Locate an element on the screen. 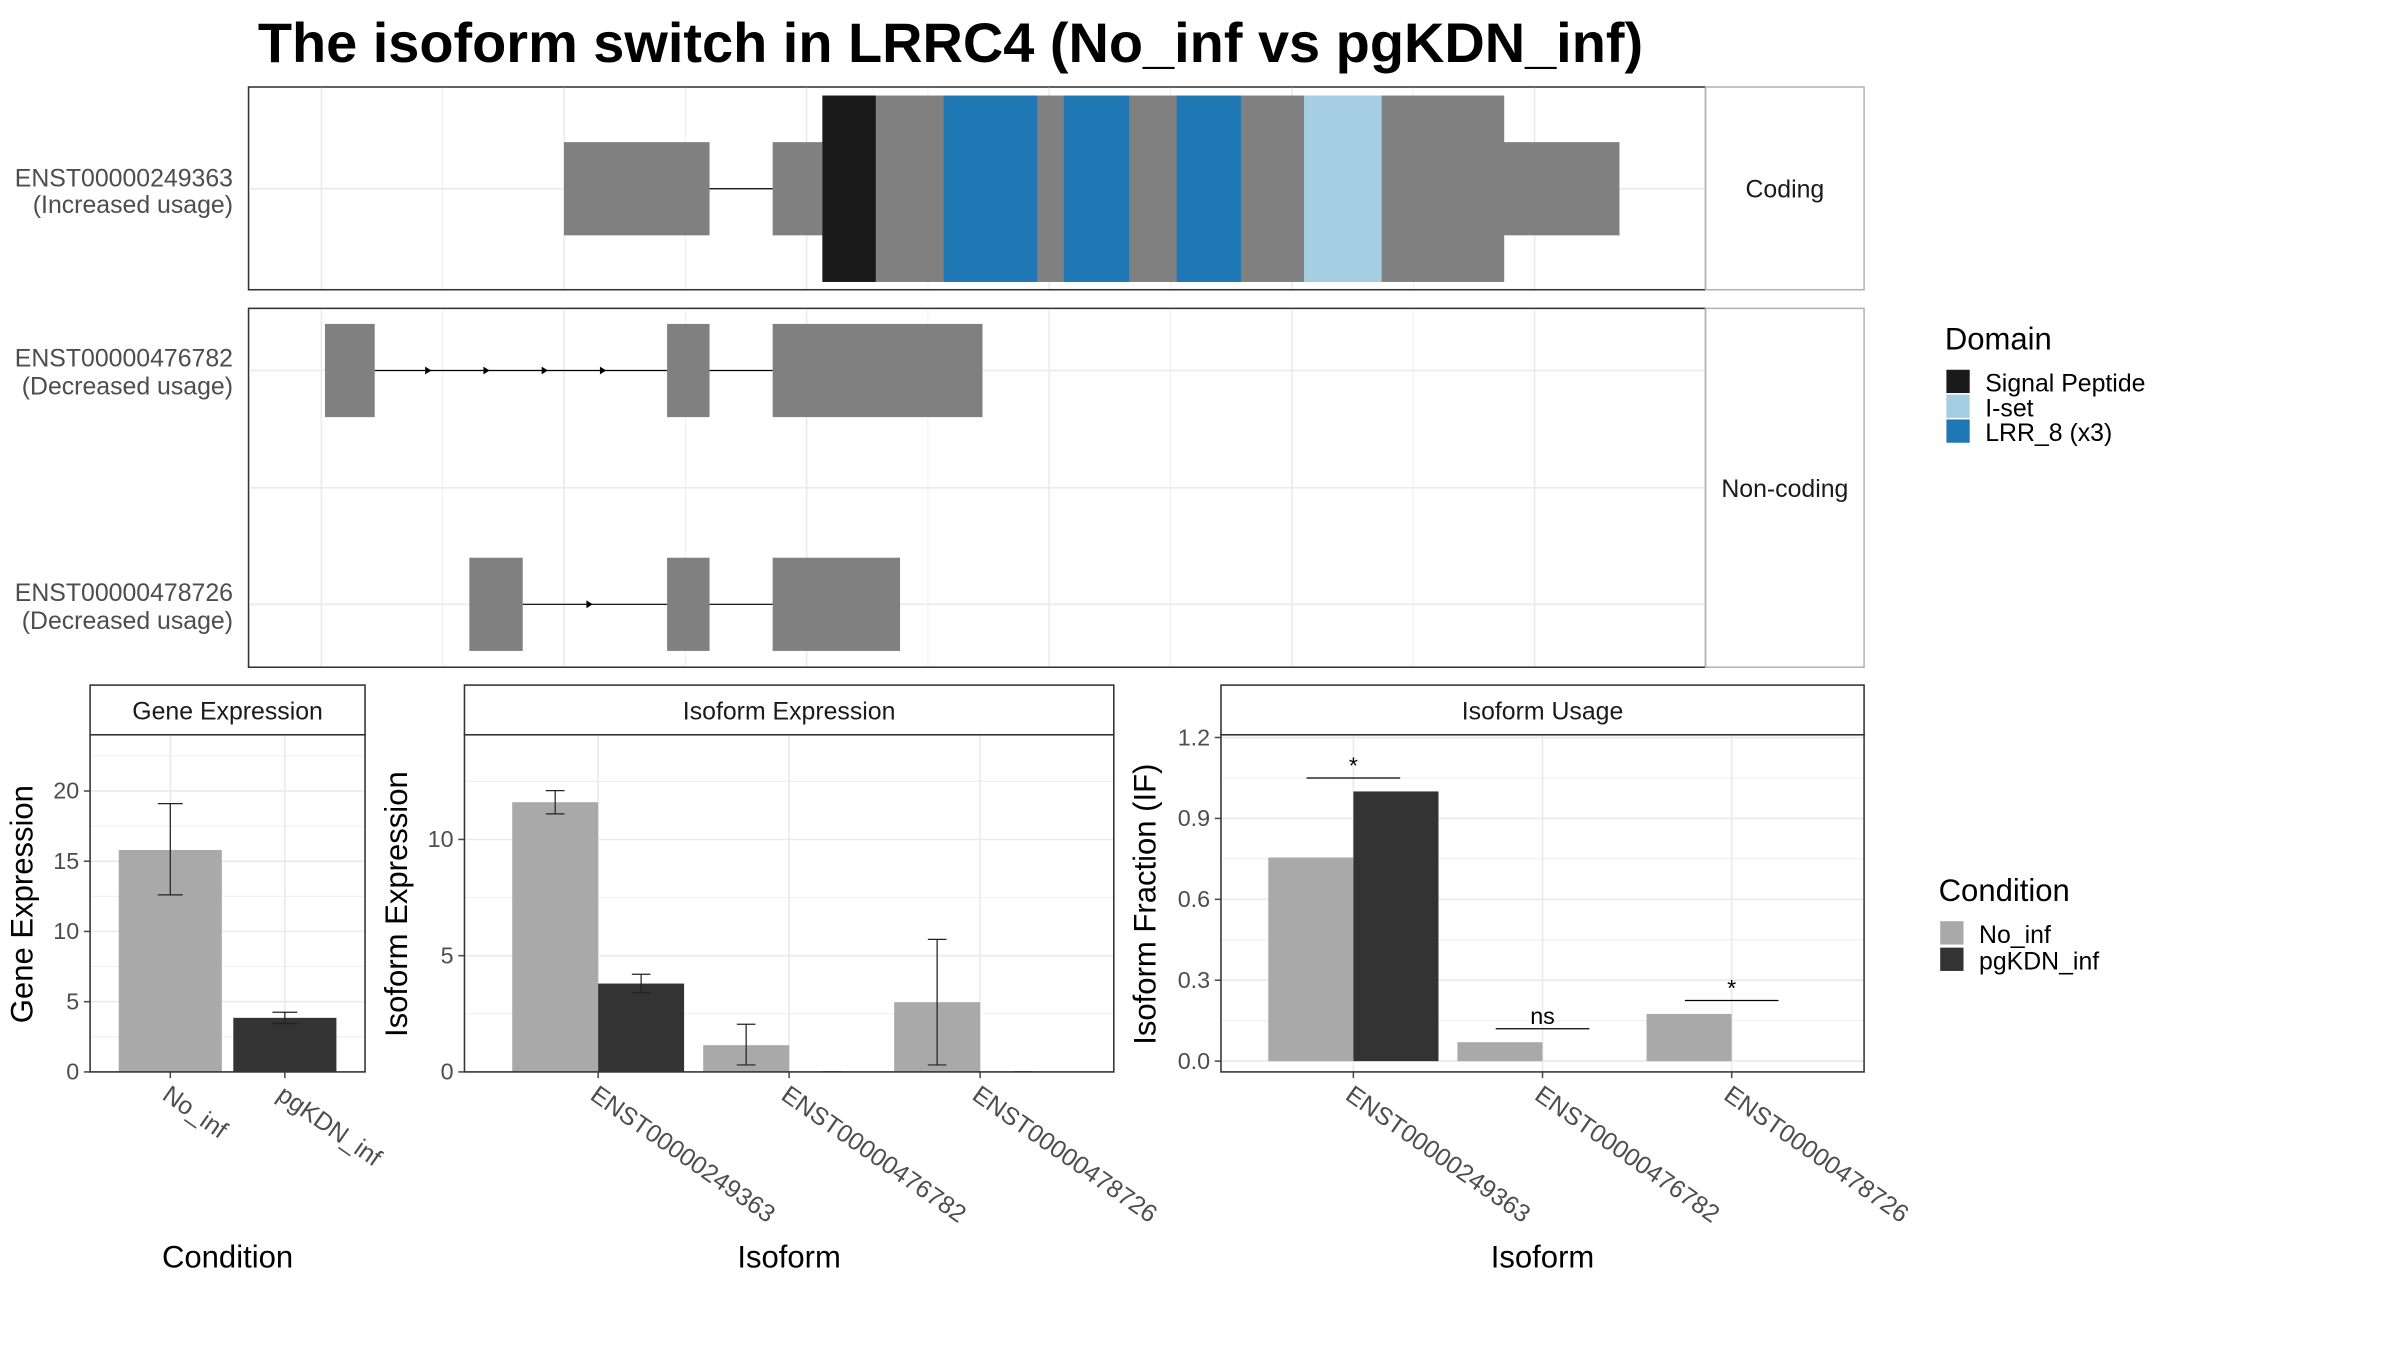 The height and width of the screenshot is (1358, 2400). strip-label: Isoform Expression is located at coordinates (789, 711).